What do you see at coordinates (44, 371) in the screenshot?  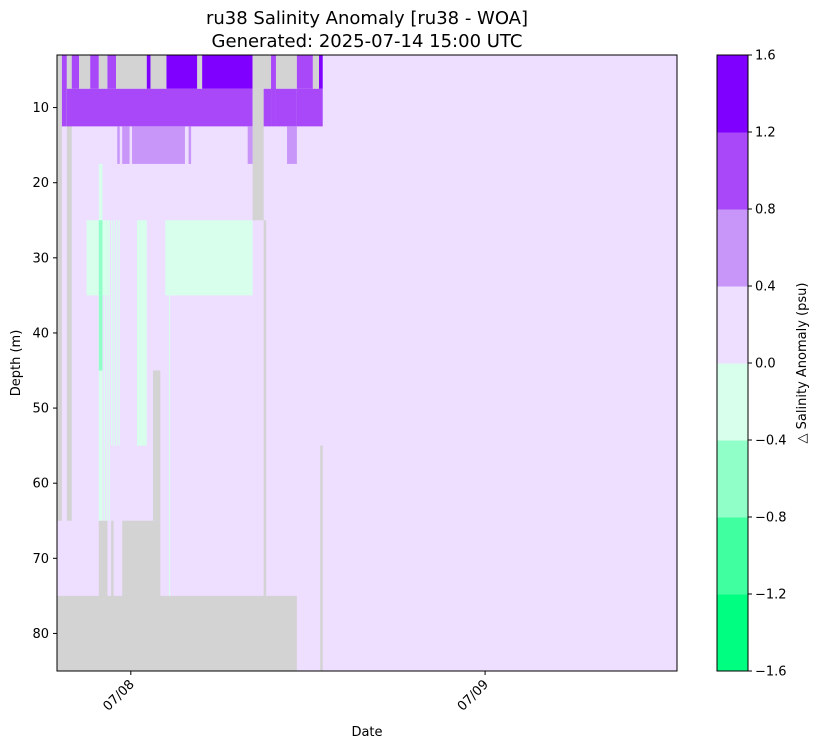 I see `y-axis-ticks: 10 20 30 40 50 60 70 80` at bounding box center [44, 371].